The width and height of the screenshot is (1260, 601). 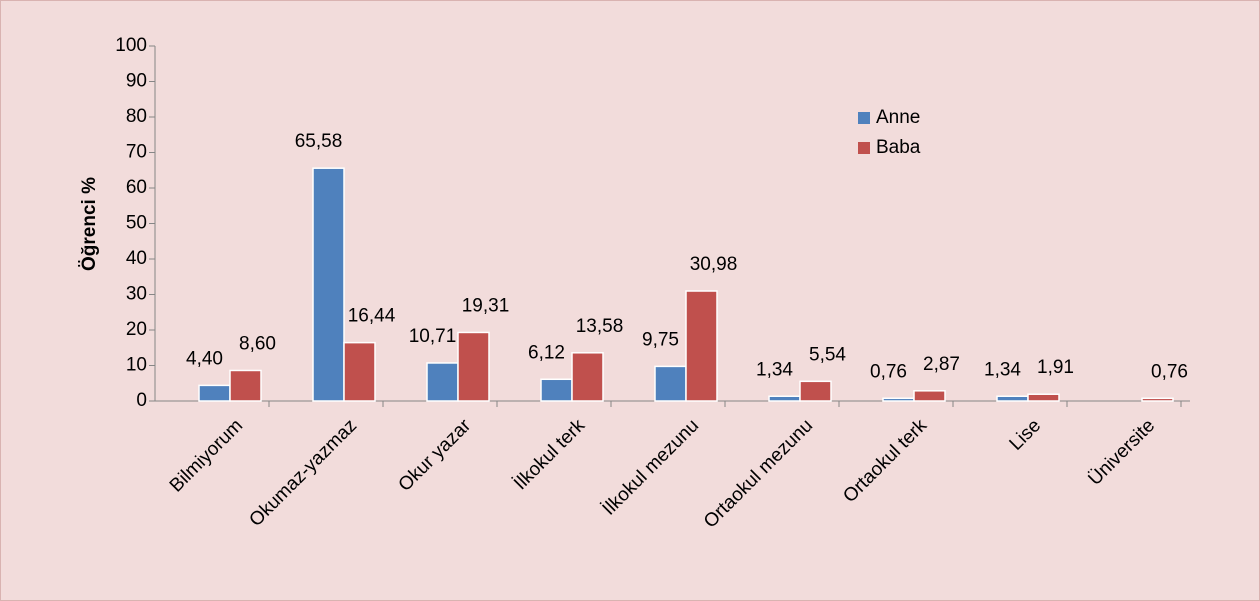 What do you see at coordinates (136, 365) in the screenshot?
I see `y-tick-label: 10` at bounding box center [136, 365].